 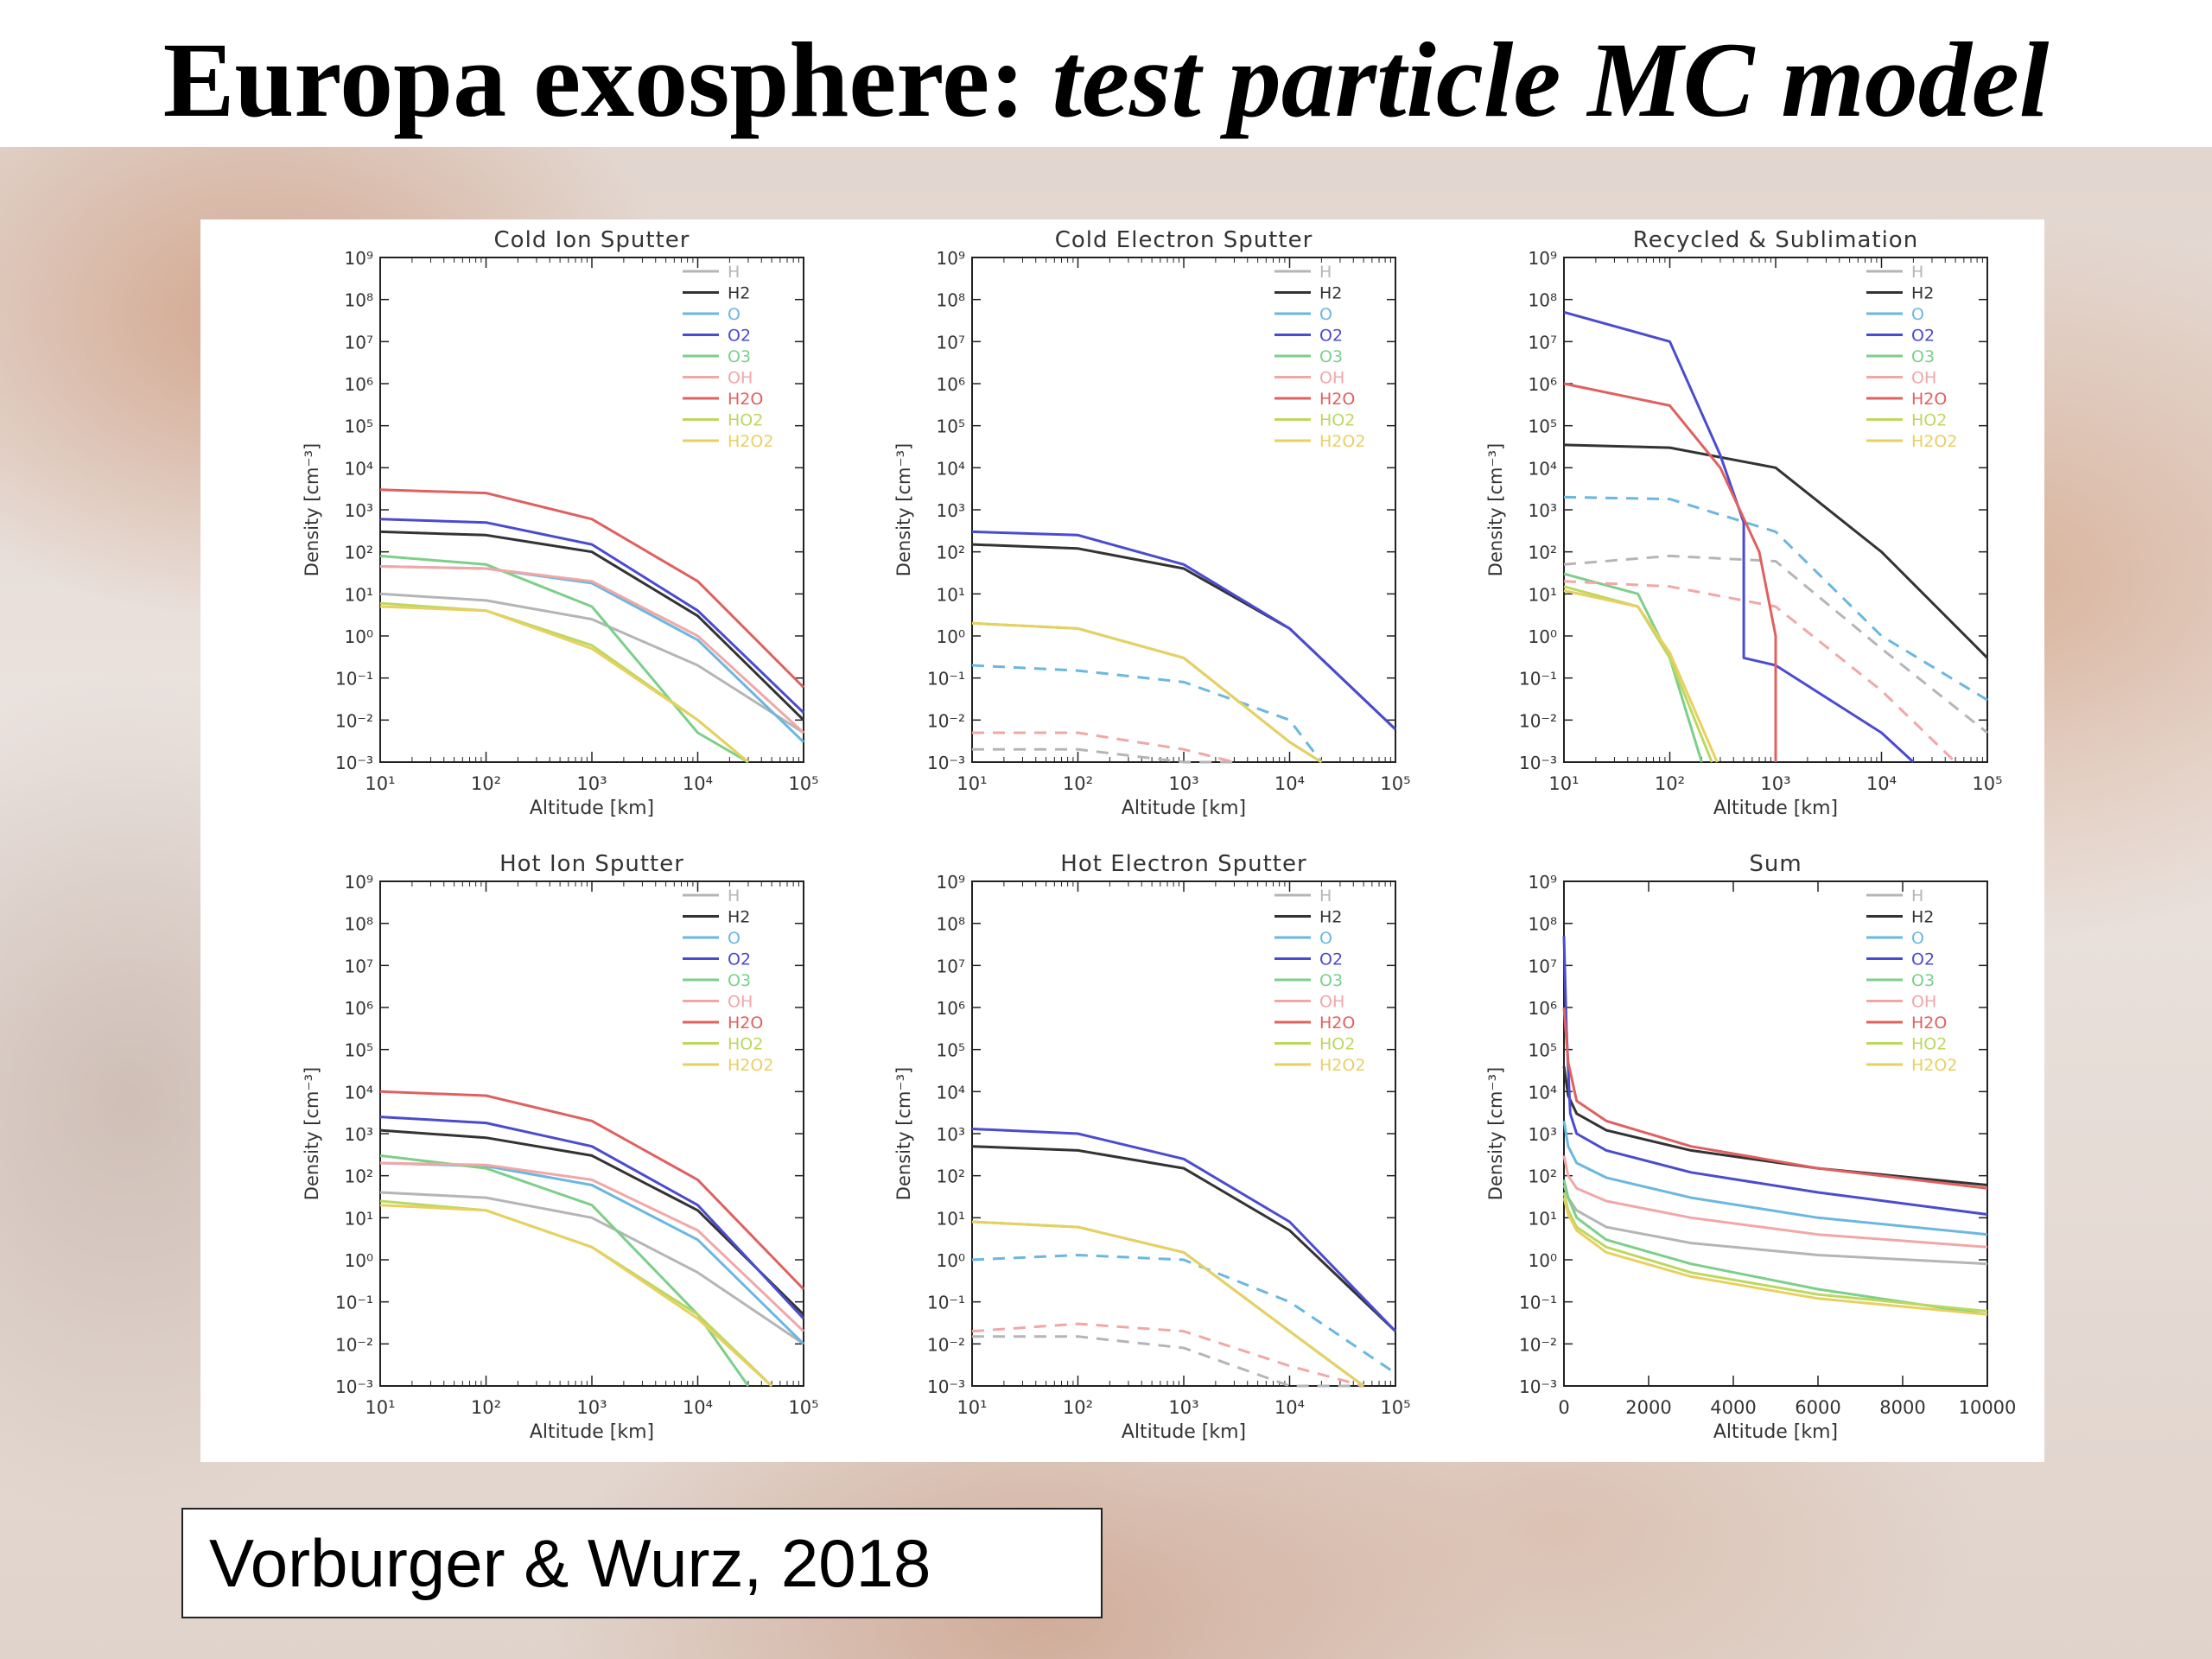 What do you see at coordinates (354, 1303) in the screenshot?
I see `y-tick-label: 10⁻¹` at bounding box center [354, 1303].